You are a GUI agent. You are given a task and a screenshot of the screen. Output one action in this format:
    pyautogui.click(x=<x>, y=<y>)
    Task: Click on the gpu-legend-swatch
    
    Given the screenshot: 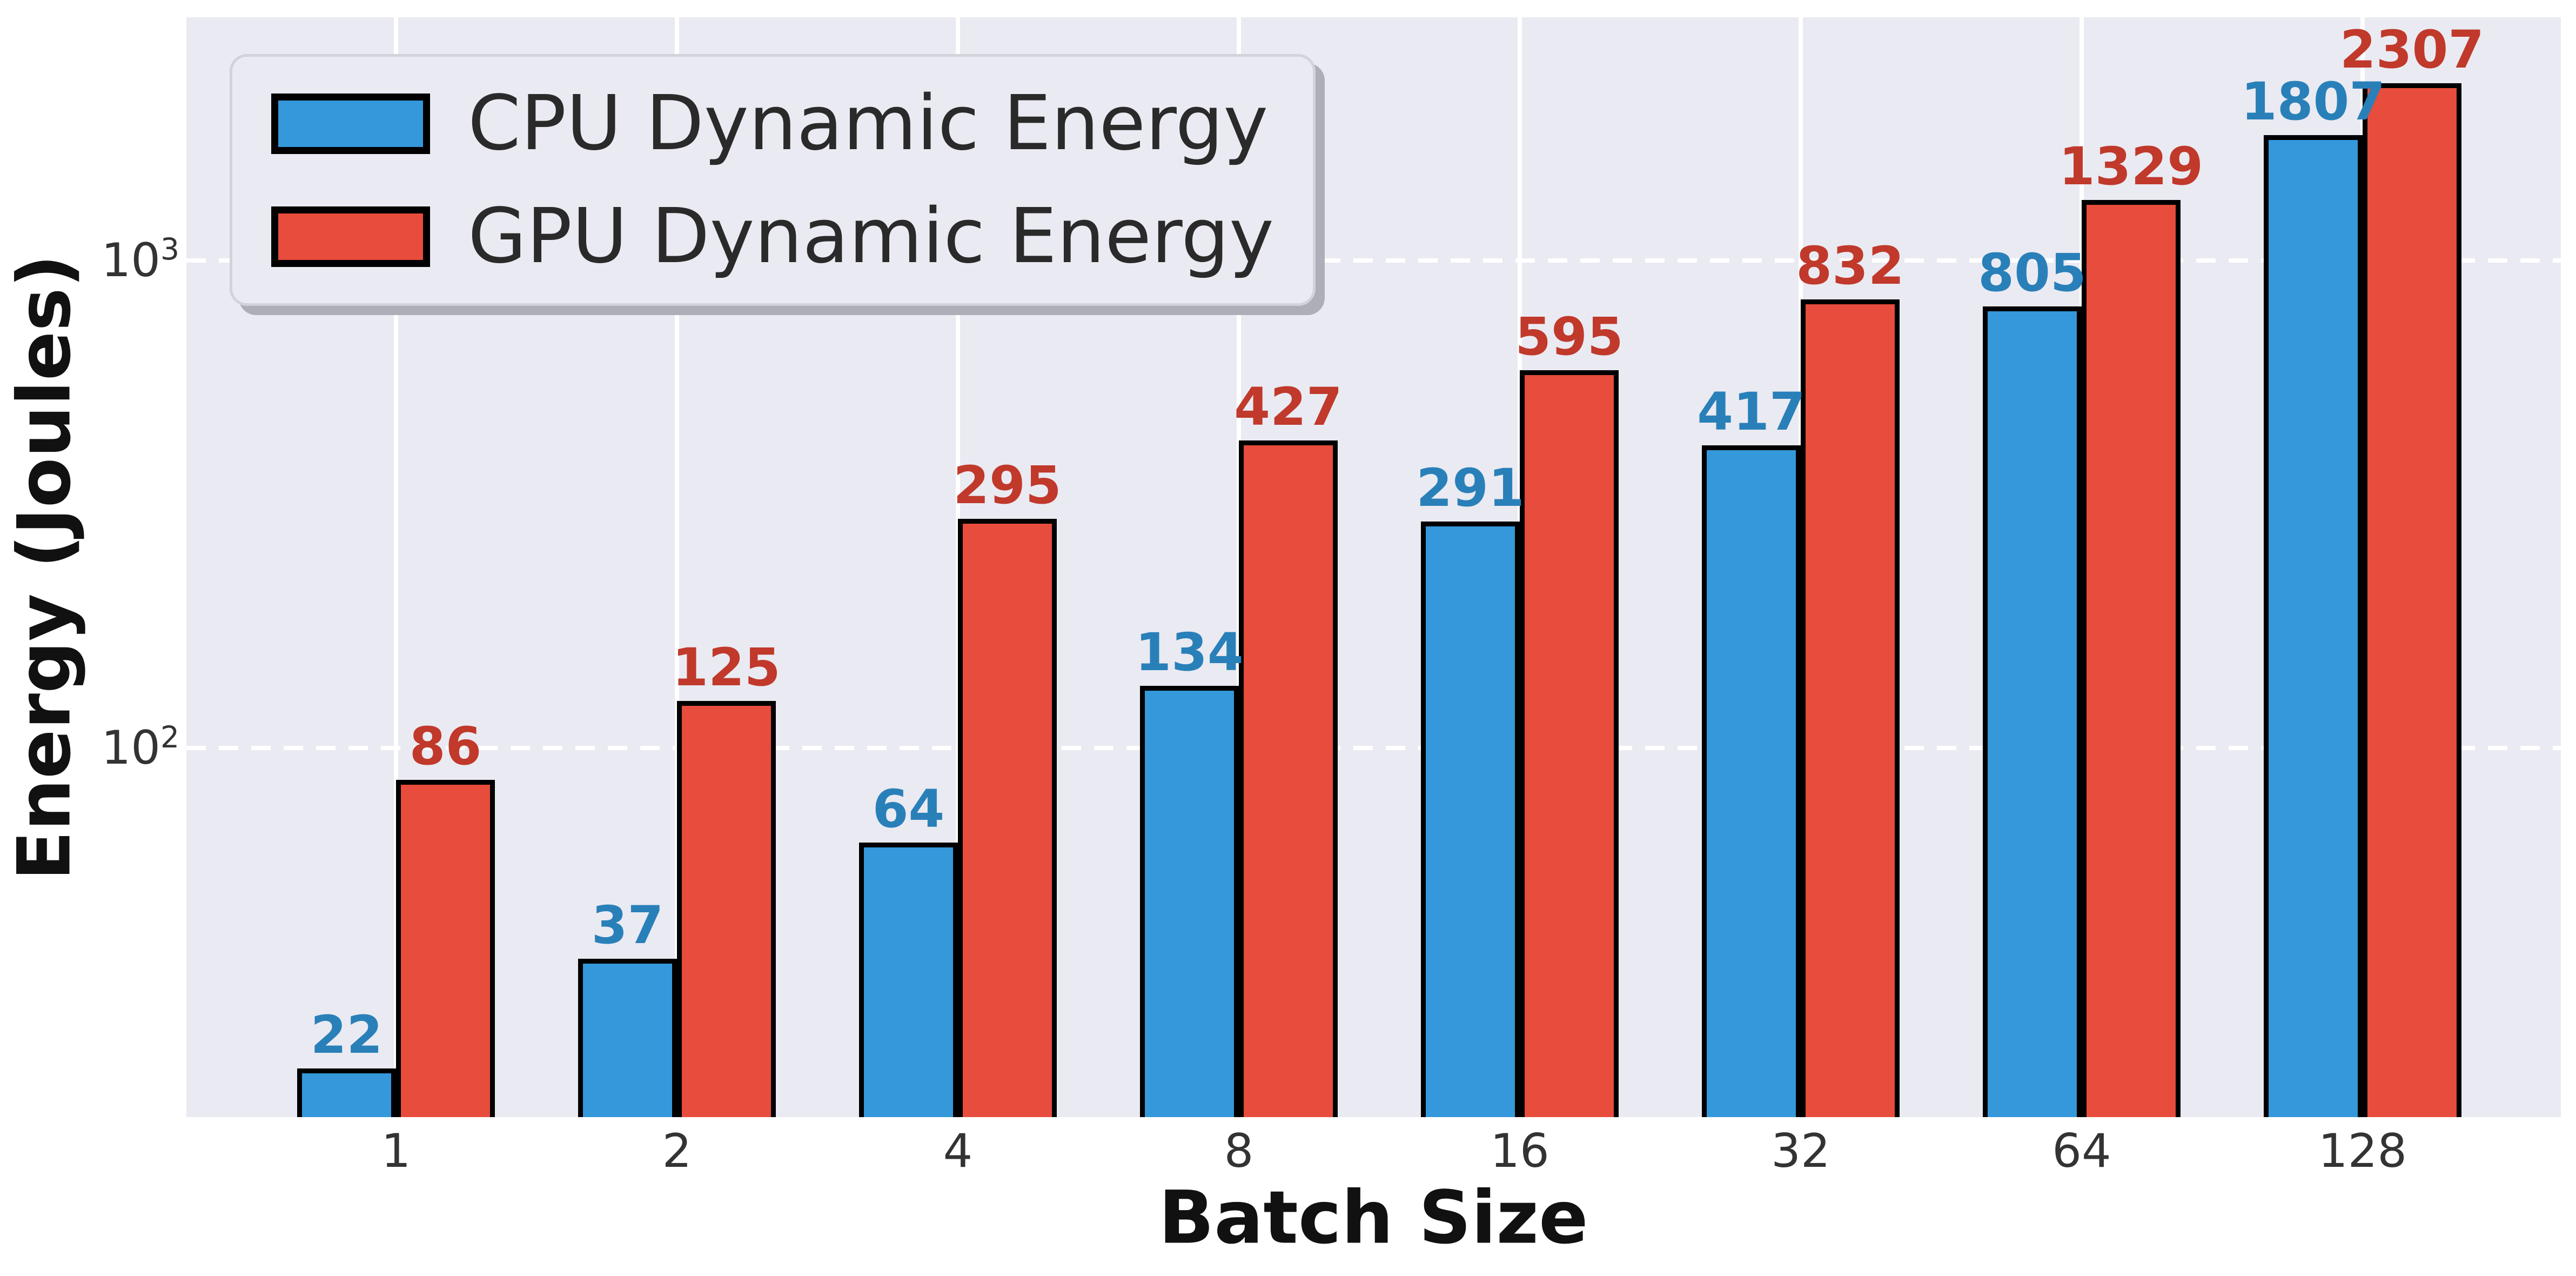 What is the action you would take?
    pyautogui.click(x=350, y=236)
    